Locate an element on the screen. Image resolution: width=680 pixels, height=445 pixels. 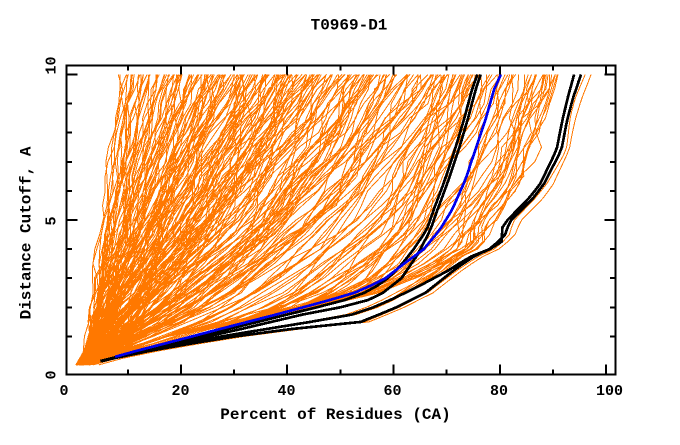
svg-text: 40 is located at coordinates (286, 391).